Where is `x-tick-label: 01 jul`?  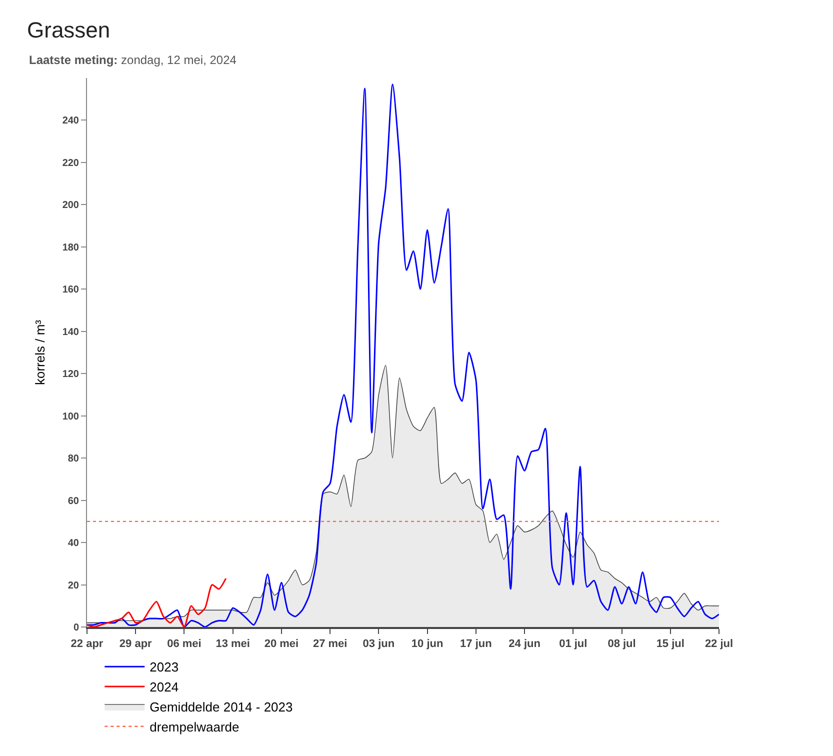 x-tick-label: 01 jul is located at coordinates (573, 644).